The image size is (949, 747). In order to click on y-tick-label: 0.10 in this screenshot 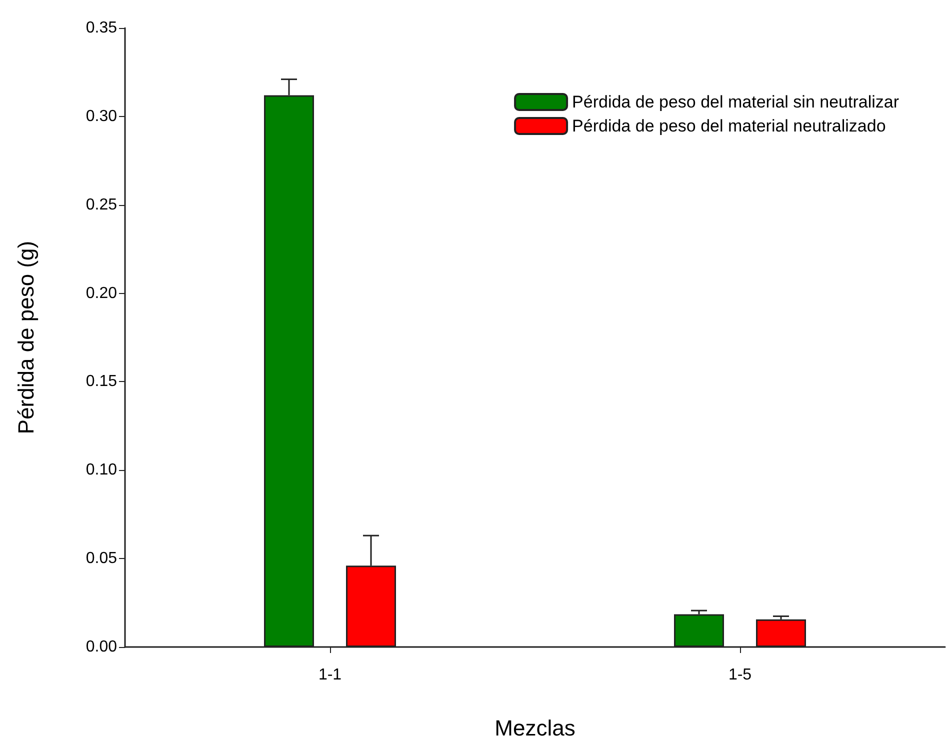, I will do `click(102, 470)`.